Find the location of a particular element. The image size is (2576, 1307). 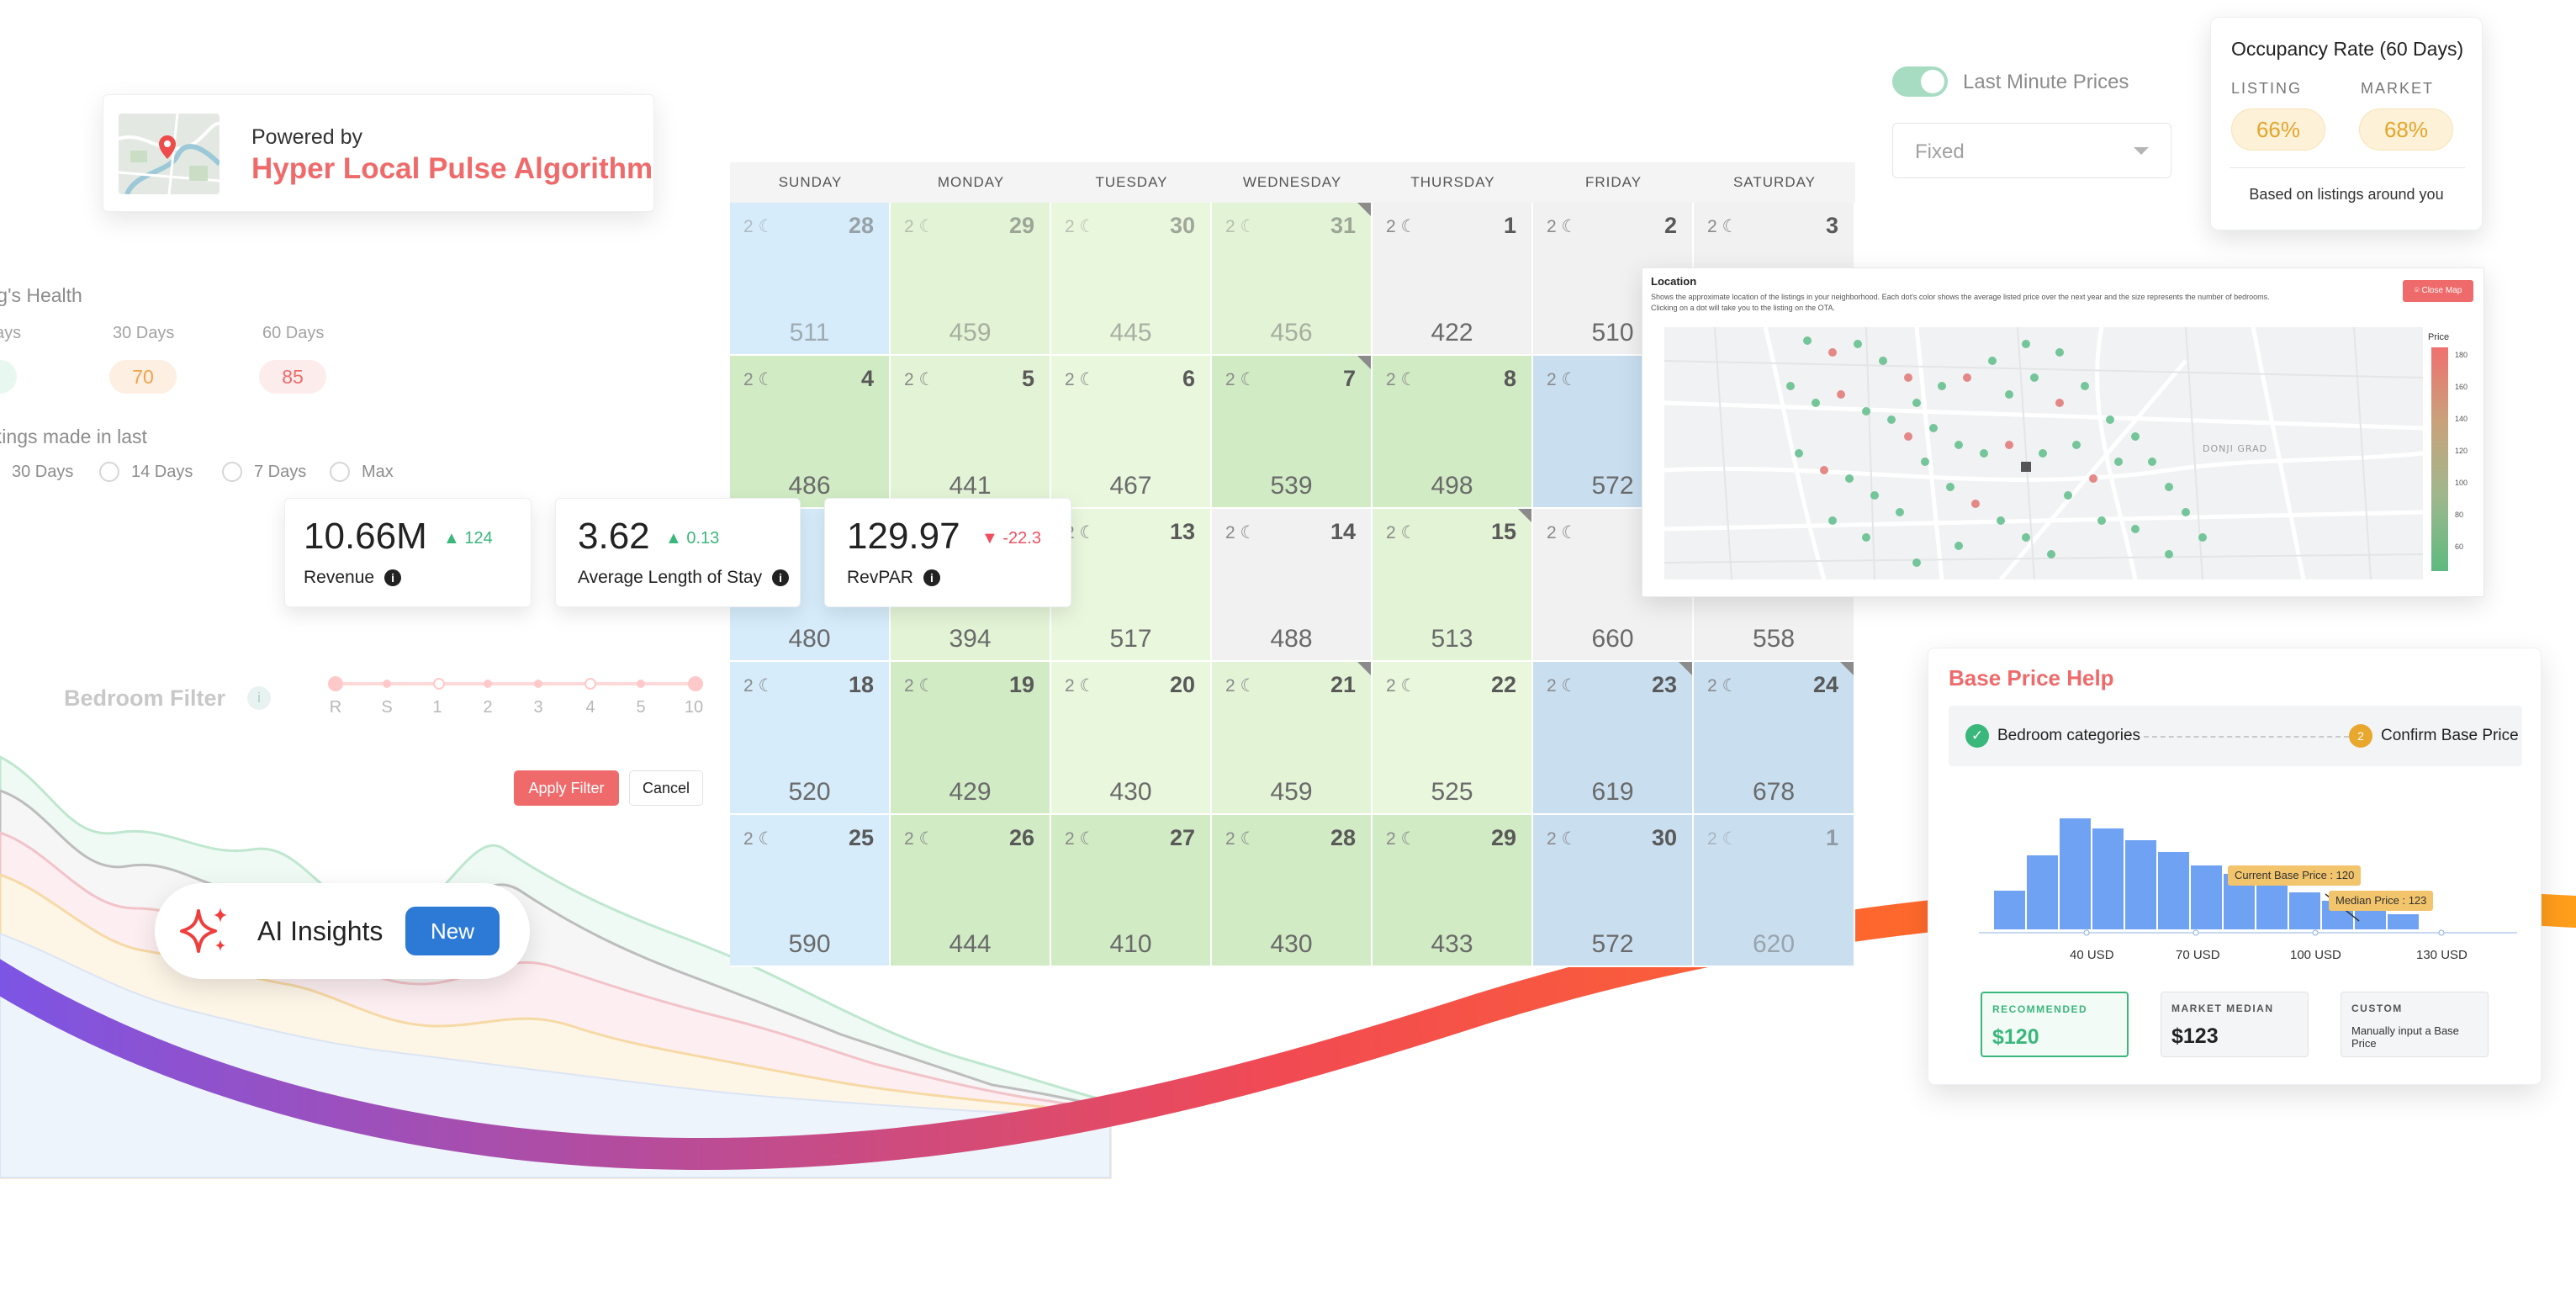

step-bedroom-categories: Bedroom categories is located at coordinates (2069, 736).